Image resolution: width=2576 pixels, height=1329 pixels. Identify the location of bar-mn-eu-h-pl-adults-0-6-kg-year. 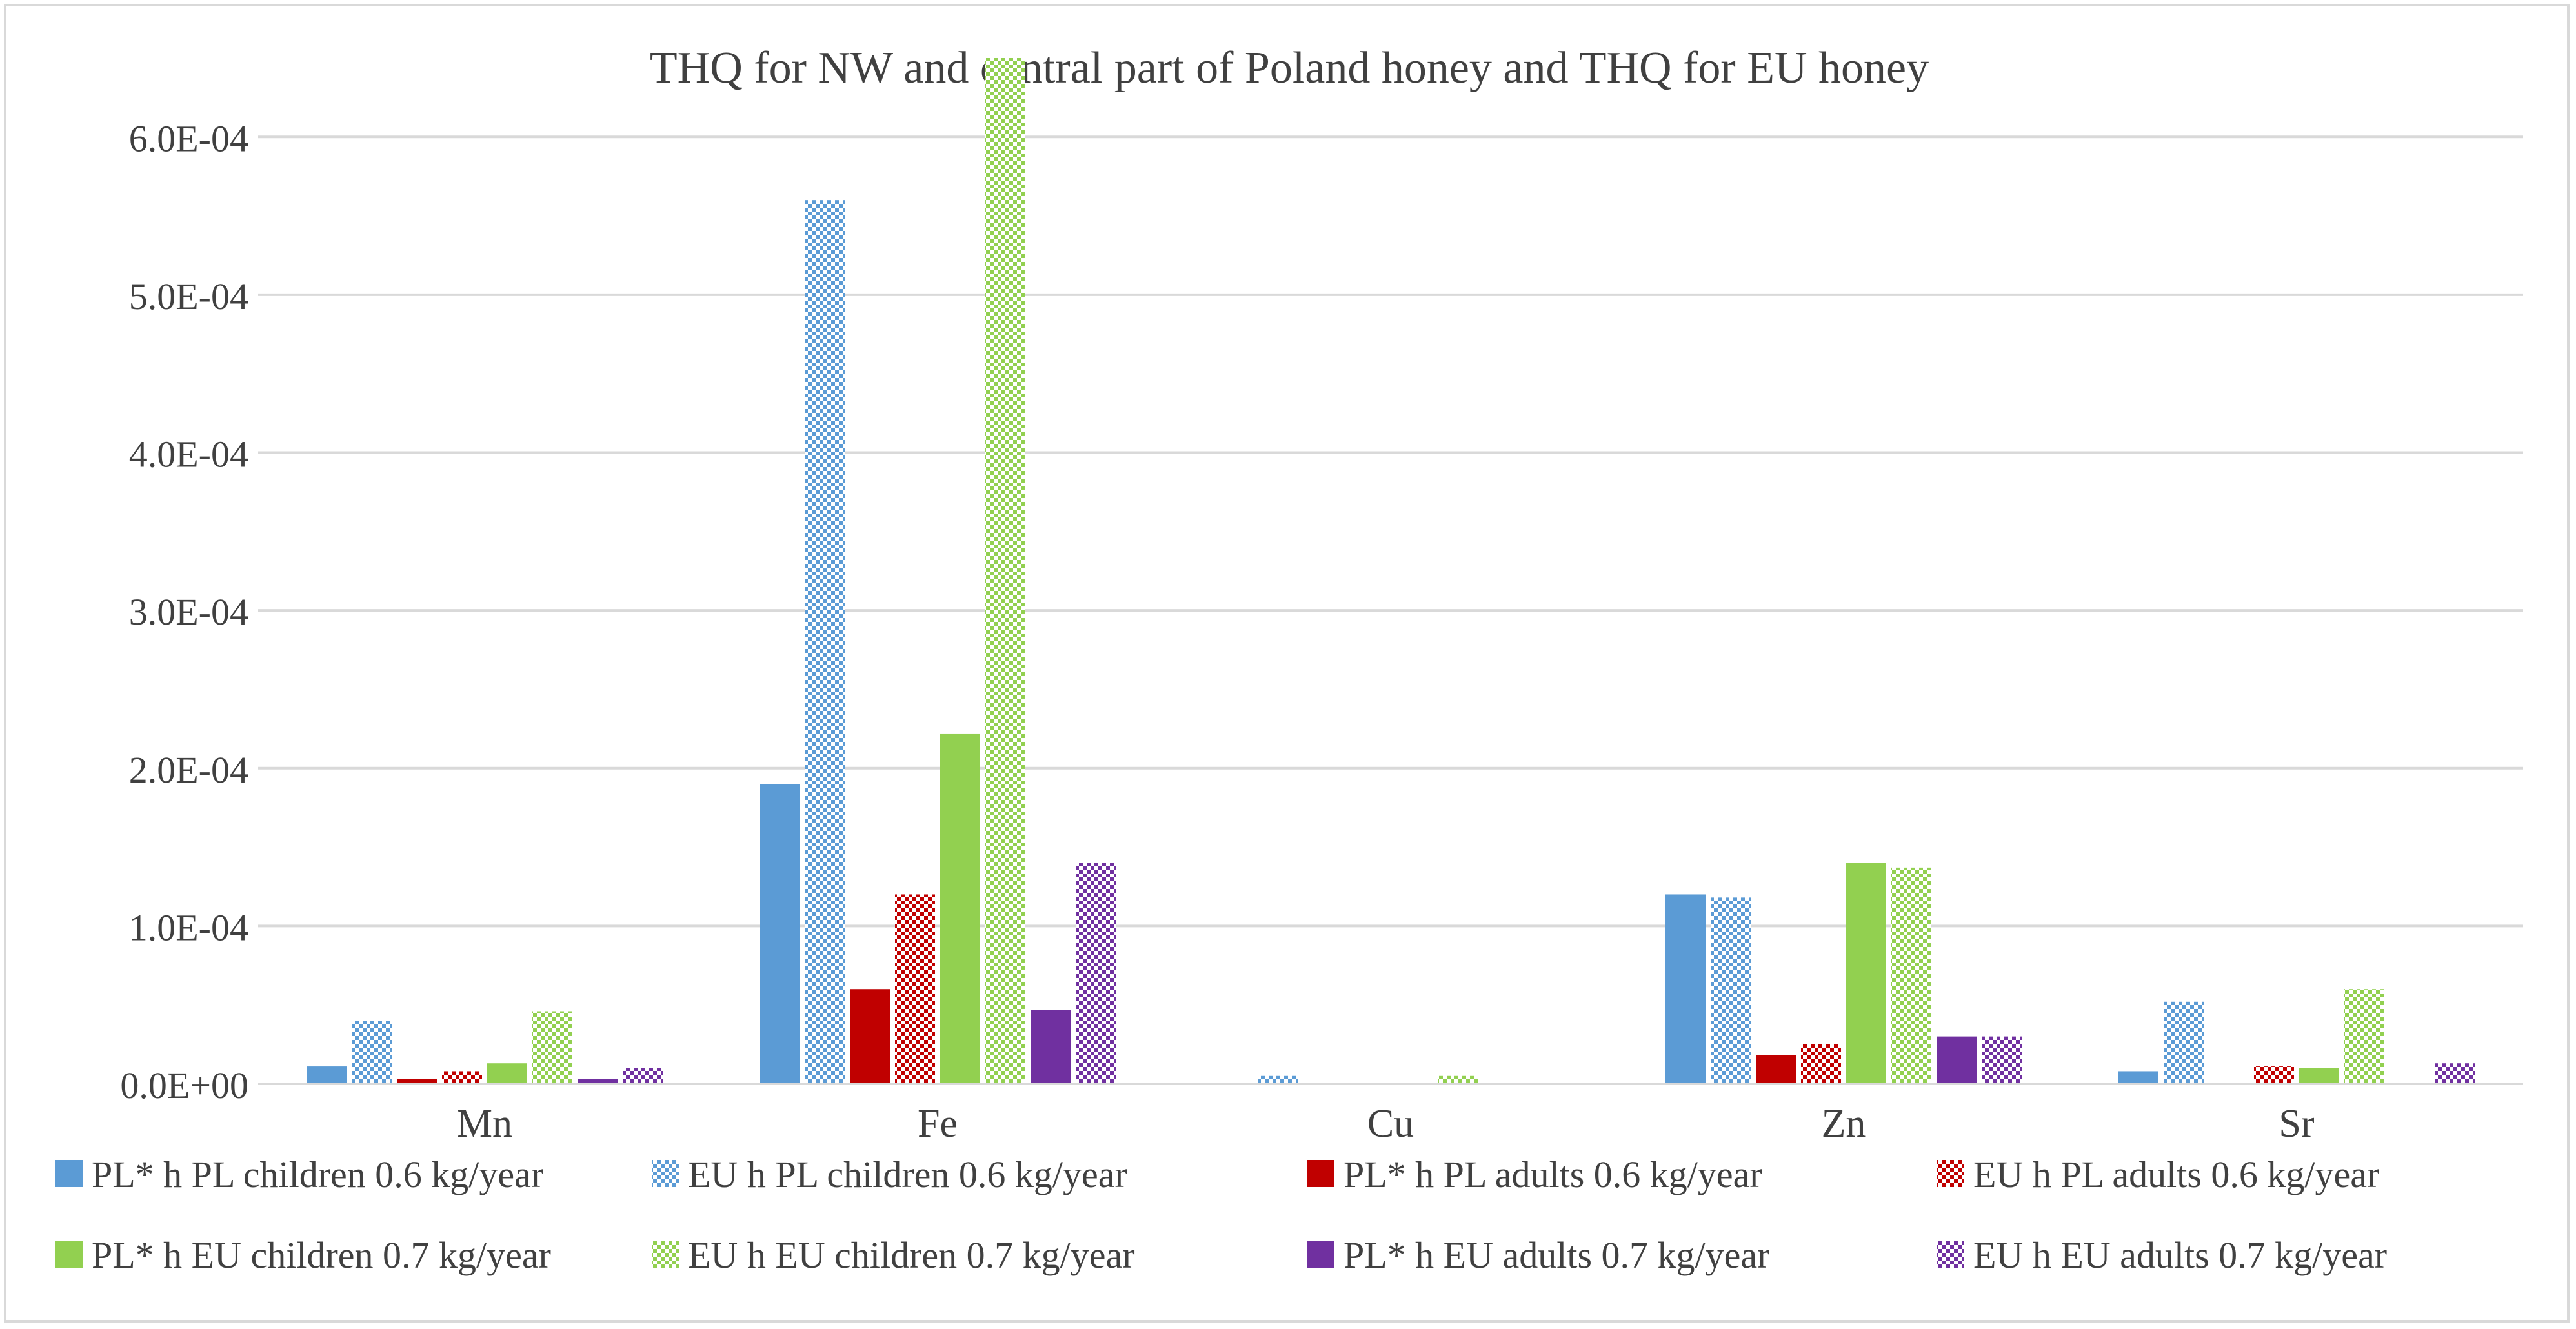
(462, 1077).